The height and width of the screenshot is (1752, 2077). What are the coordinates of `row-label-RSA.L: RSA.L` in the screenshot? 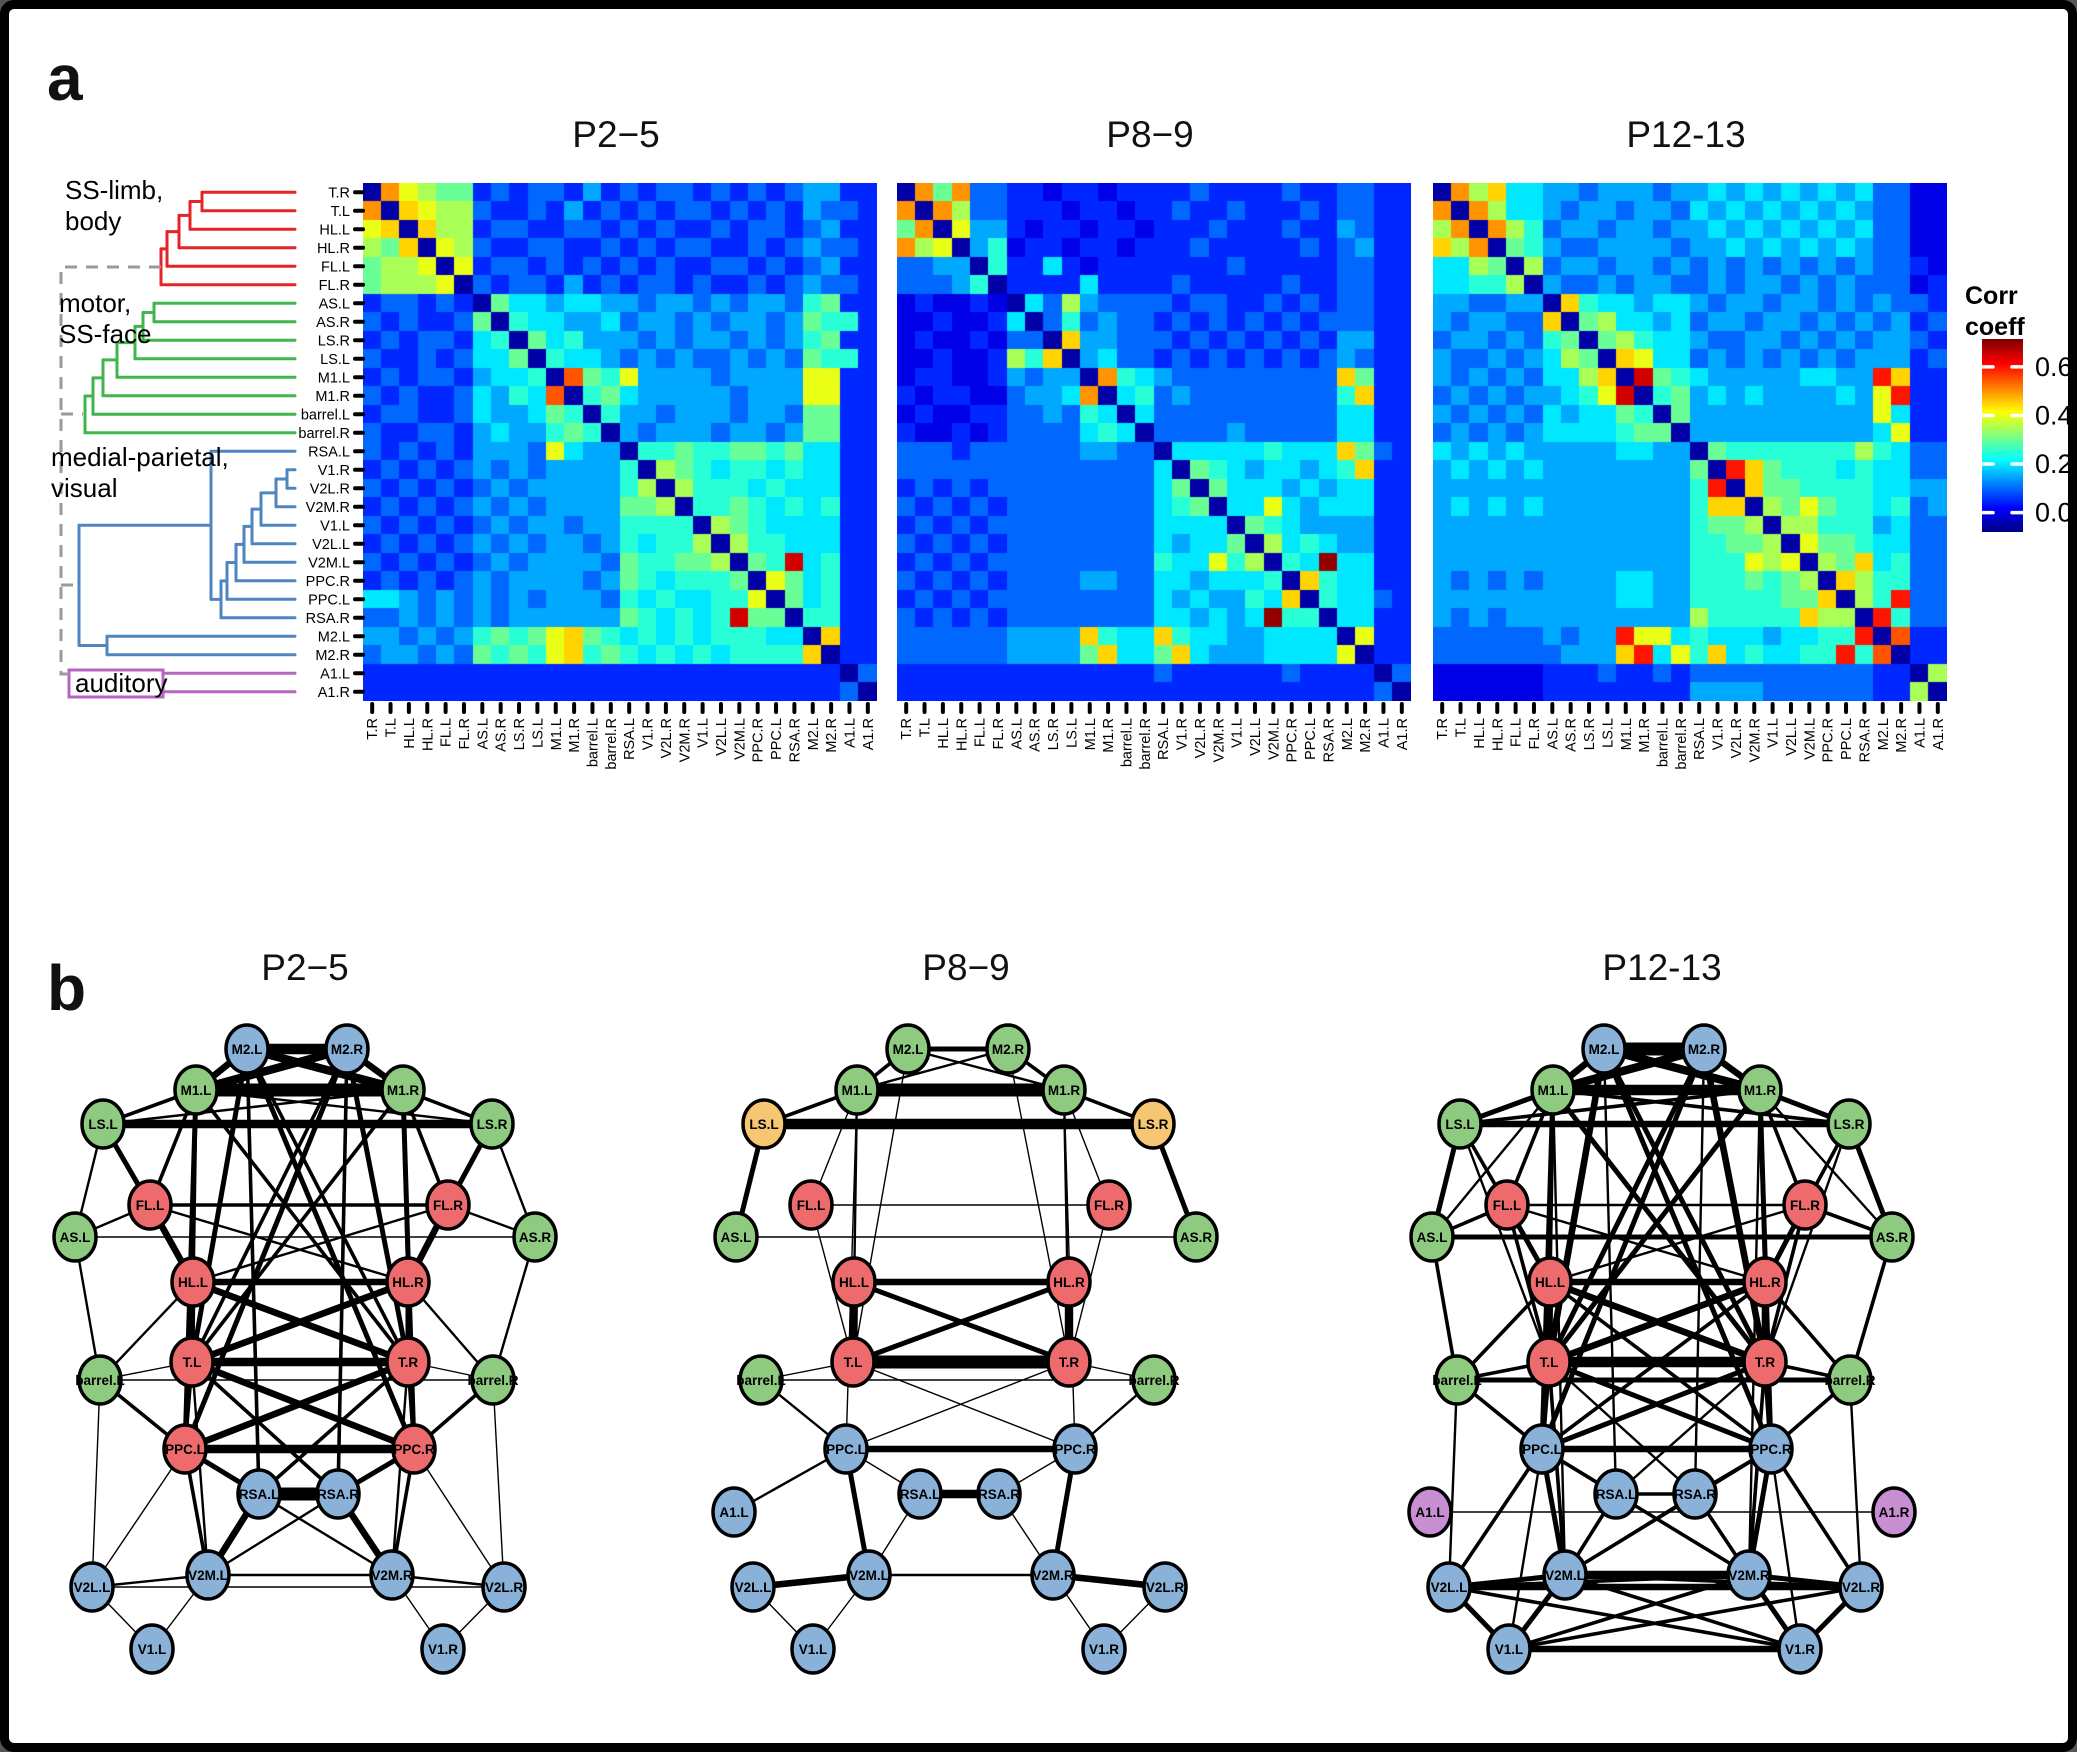 It's located at (329, 452).